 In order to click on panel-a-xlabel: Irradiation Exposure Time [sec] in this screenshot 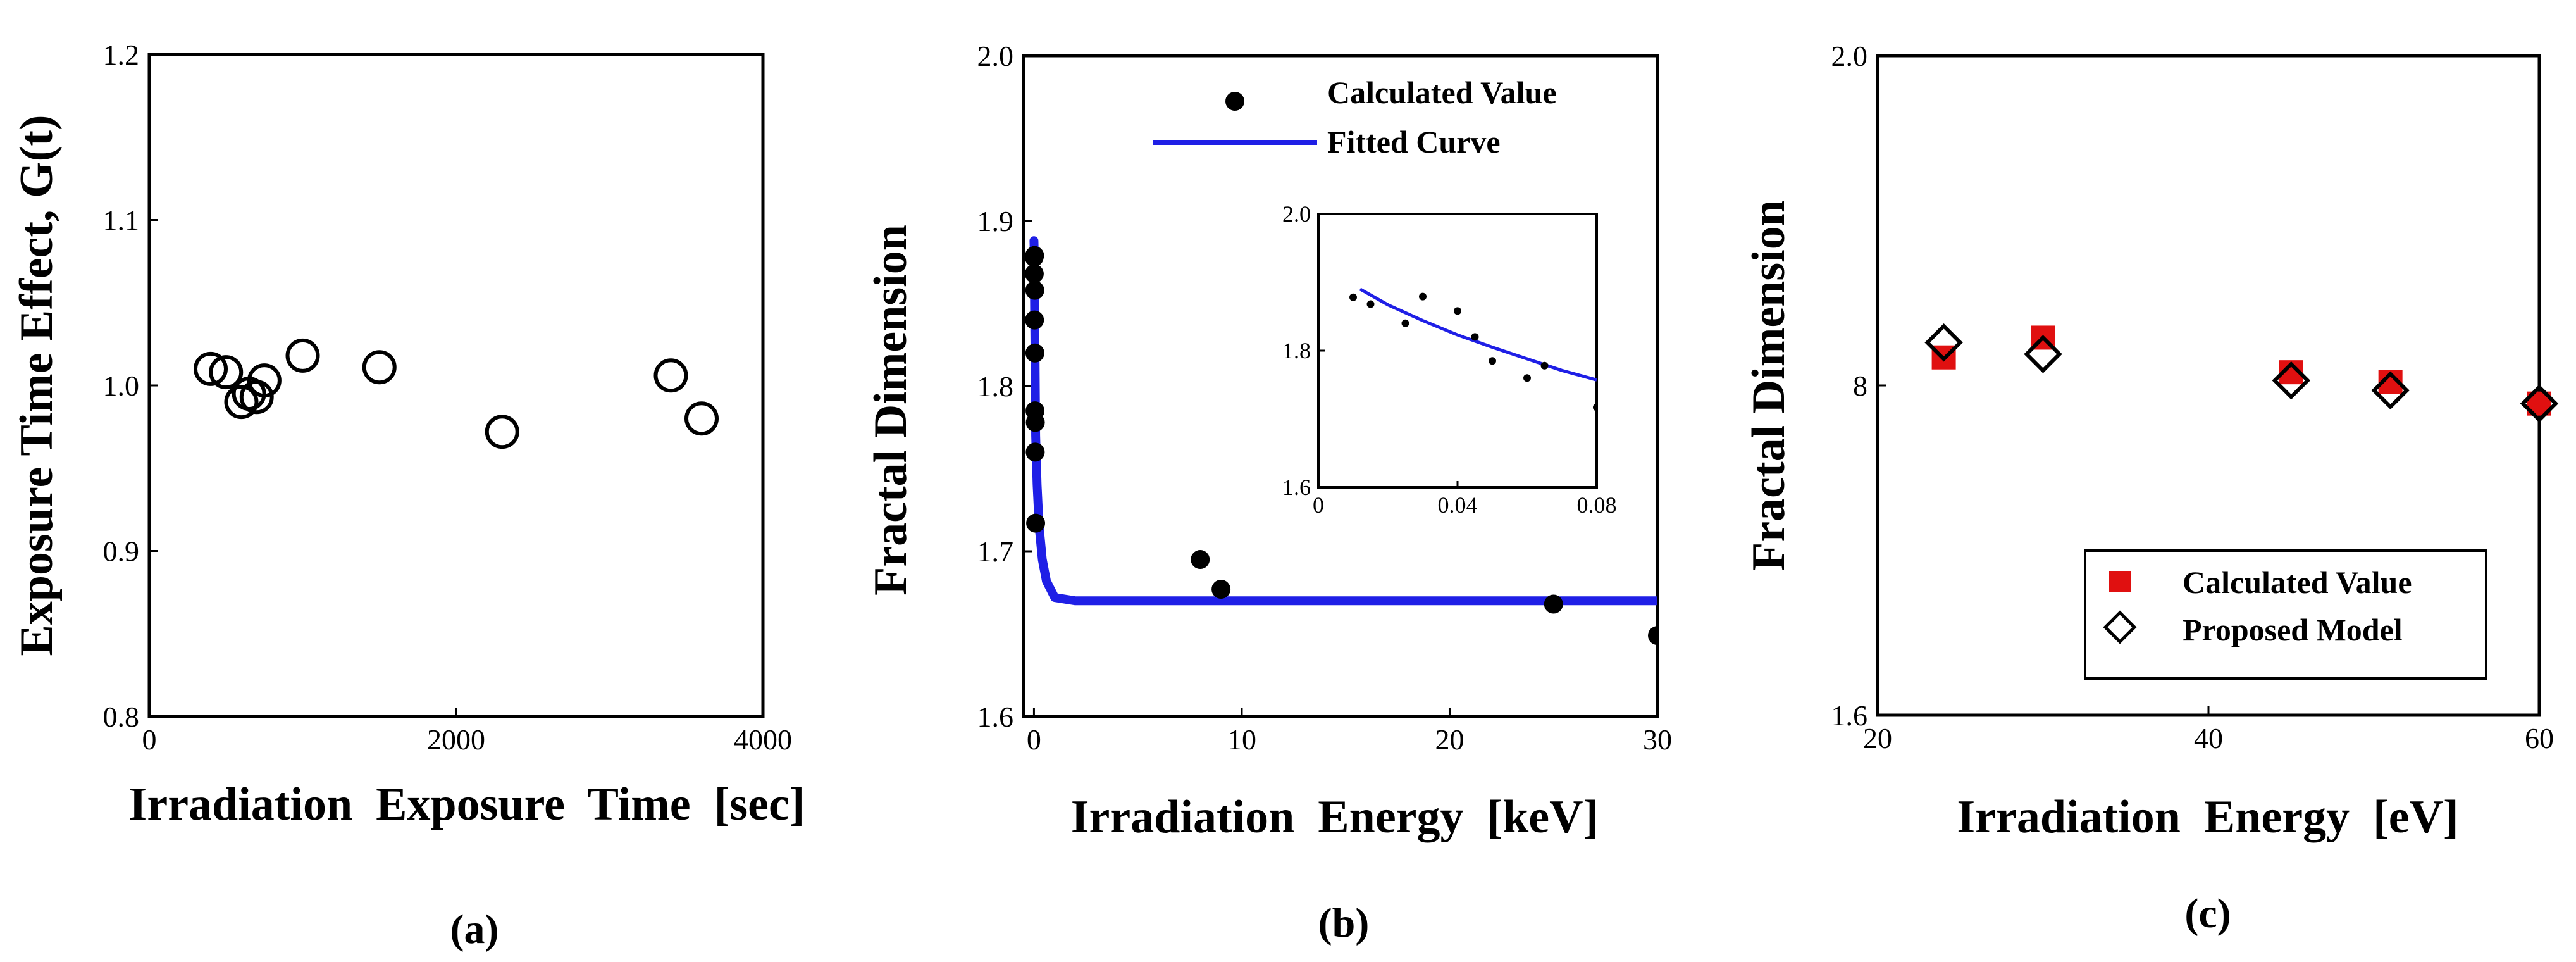, I will do `click(467, 804)`.